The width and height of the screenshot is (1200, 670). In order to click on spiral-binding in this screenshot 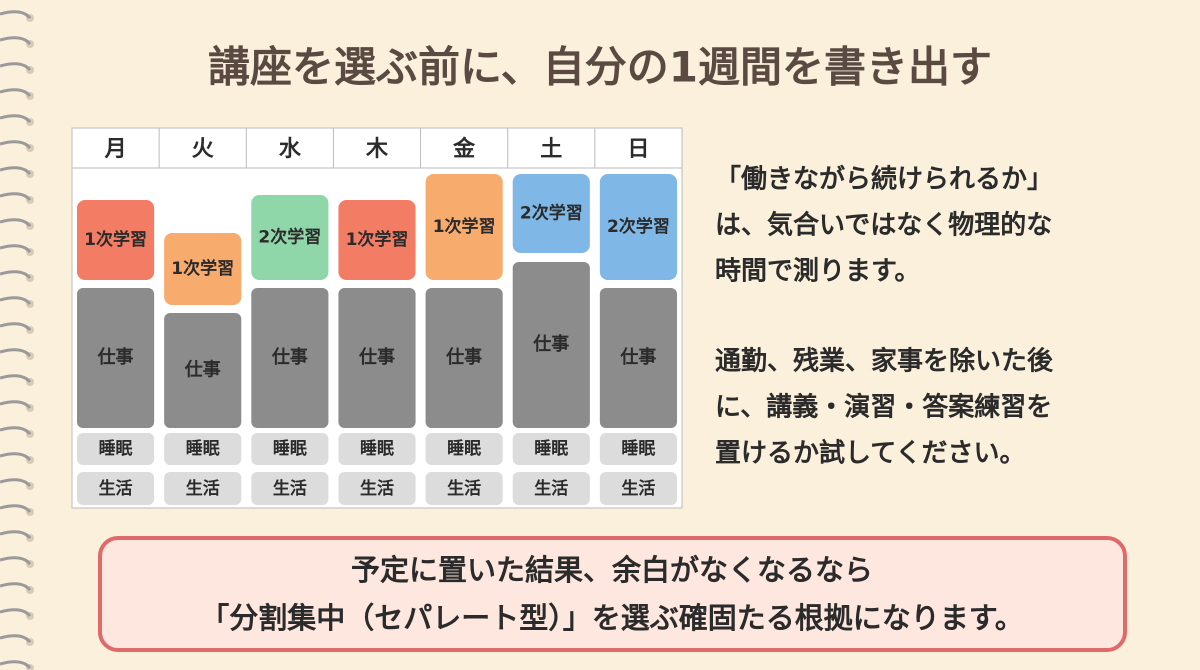, I will do `click(17, 340)`.